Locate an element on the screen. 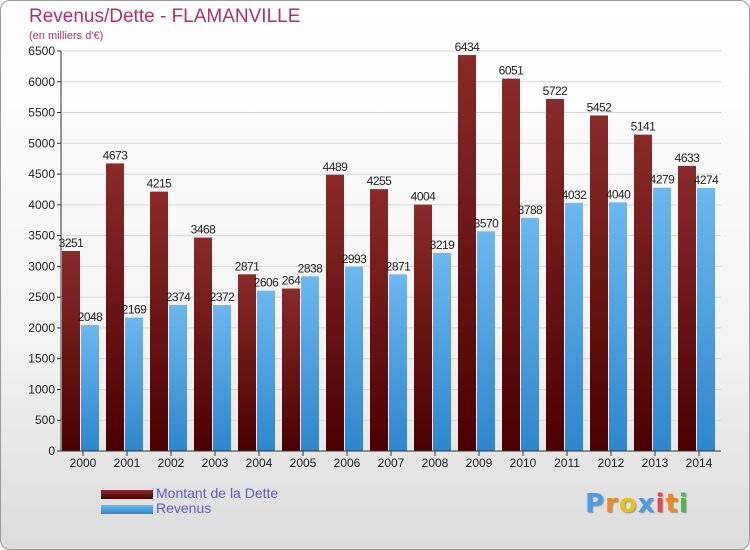 This screenshot has width=750, height=550. x-tick-label: 2006 is located at coordinates (347, 463).